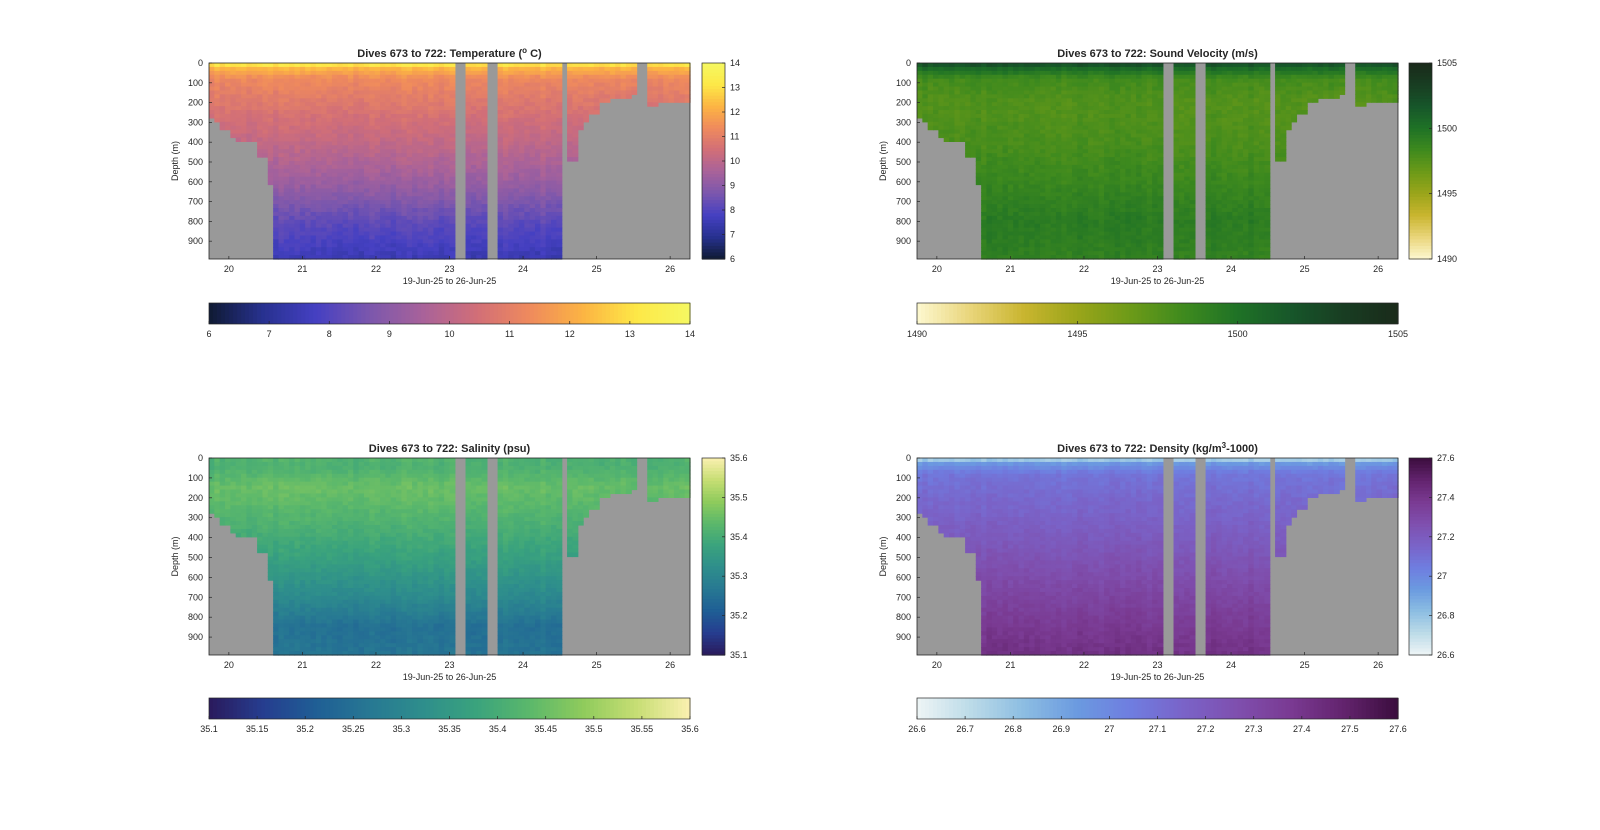  I want to click on hcolorbar-tick-label: 6, so click(208, 334).